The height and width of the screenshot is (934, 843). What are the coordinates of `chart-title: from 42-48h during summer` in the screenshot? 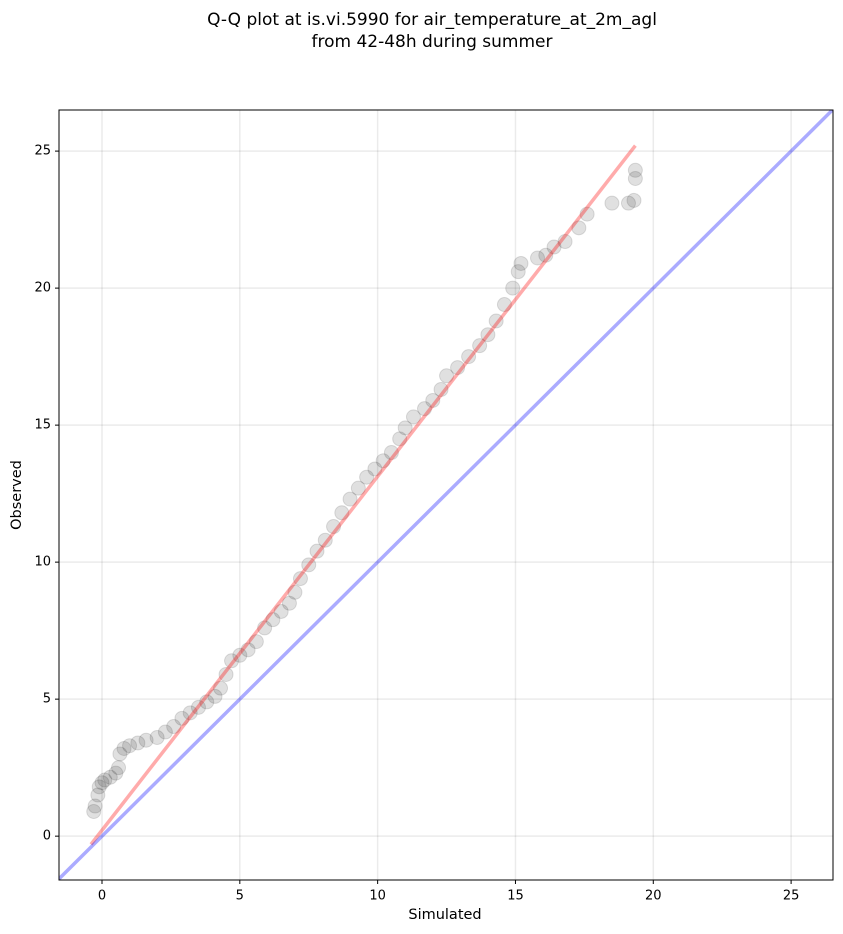 It's located at (432, 42).